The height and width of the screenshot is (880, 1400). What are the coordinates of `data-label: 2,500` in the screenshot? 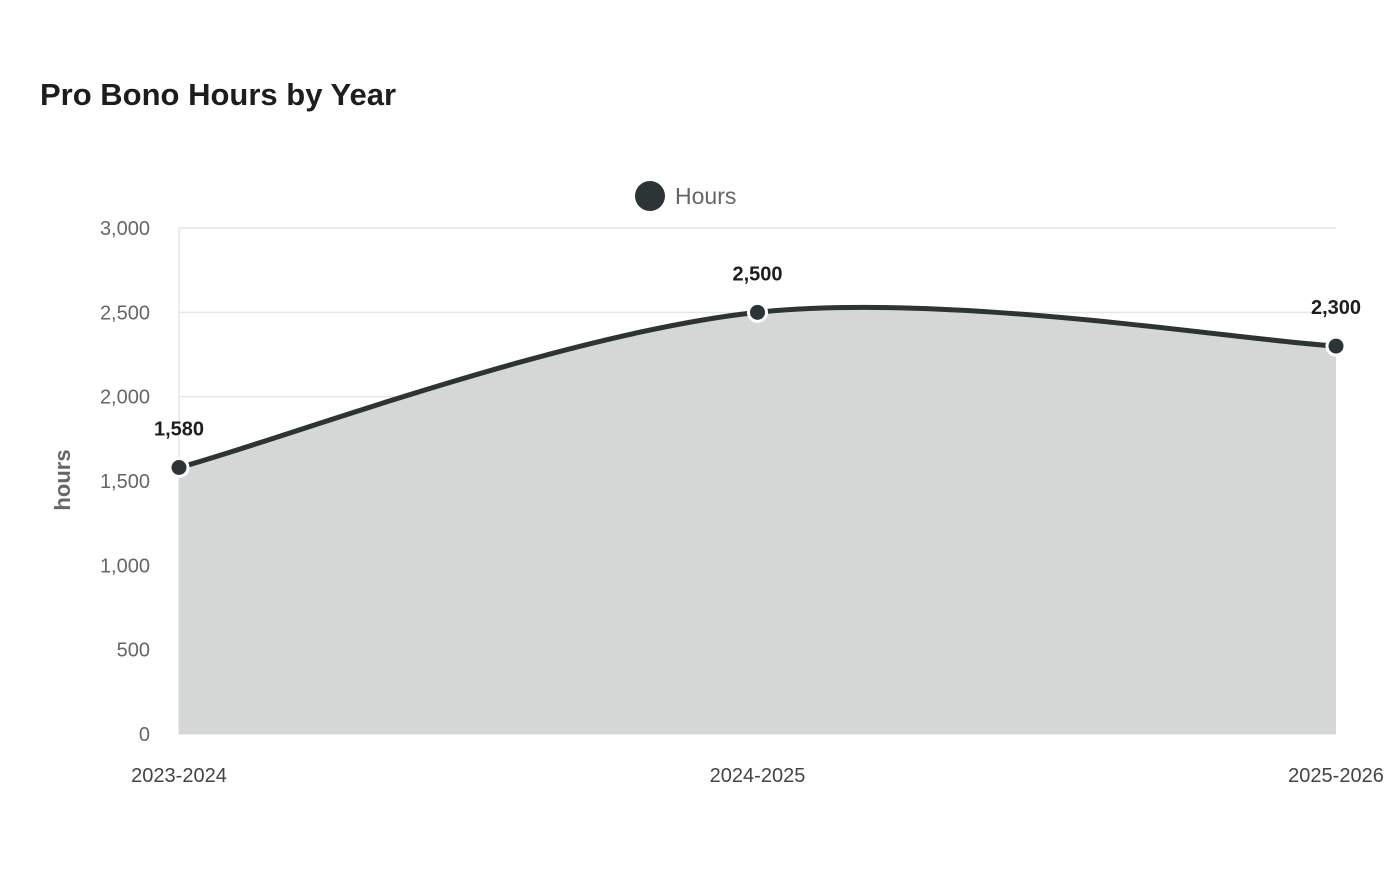 It's located at (757, 274).